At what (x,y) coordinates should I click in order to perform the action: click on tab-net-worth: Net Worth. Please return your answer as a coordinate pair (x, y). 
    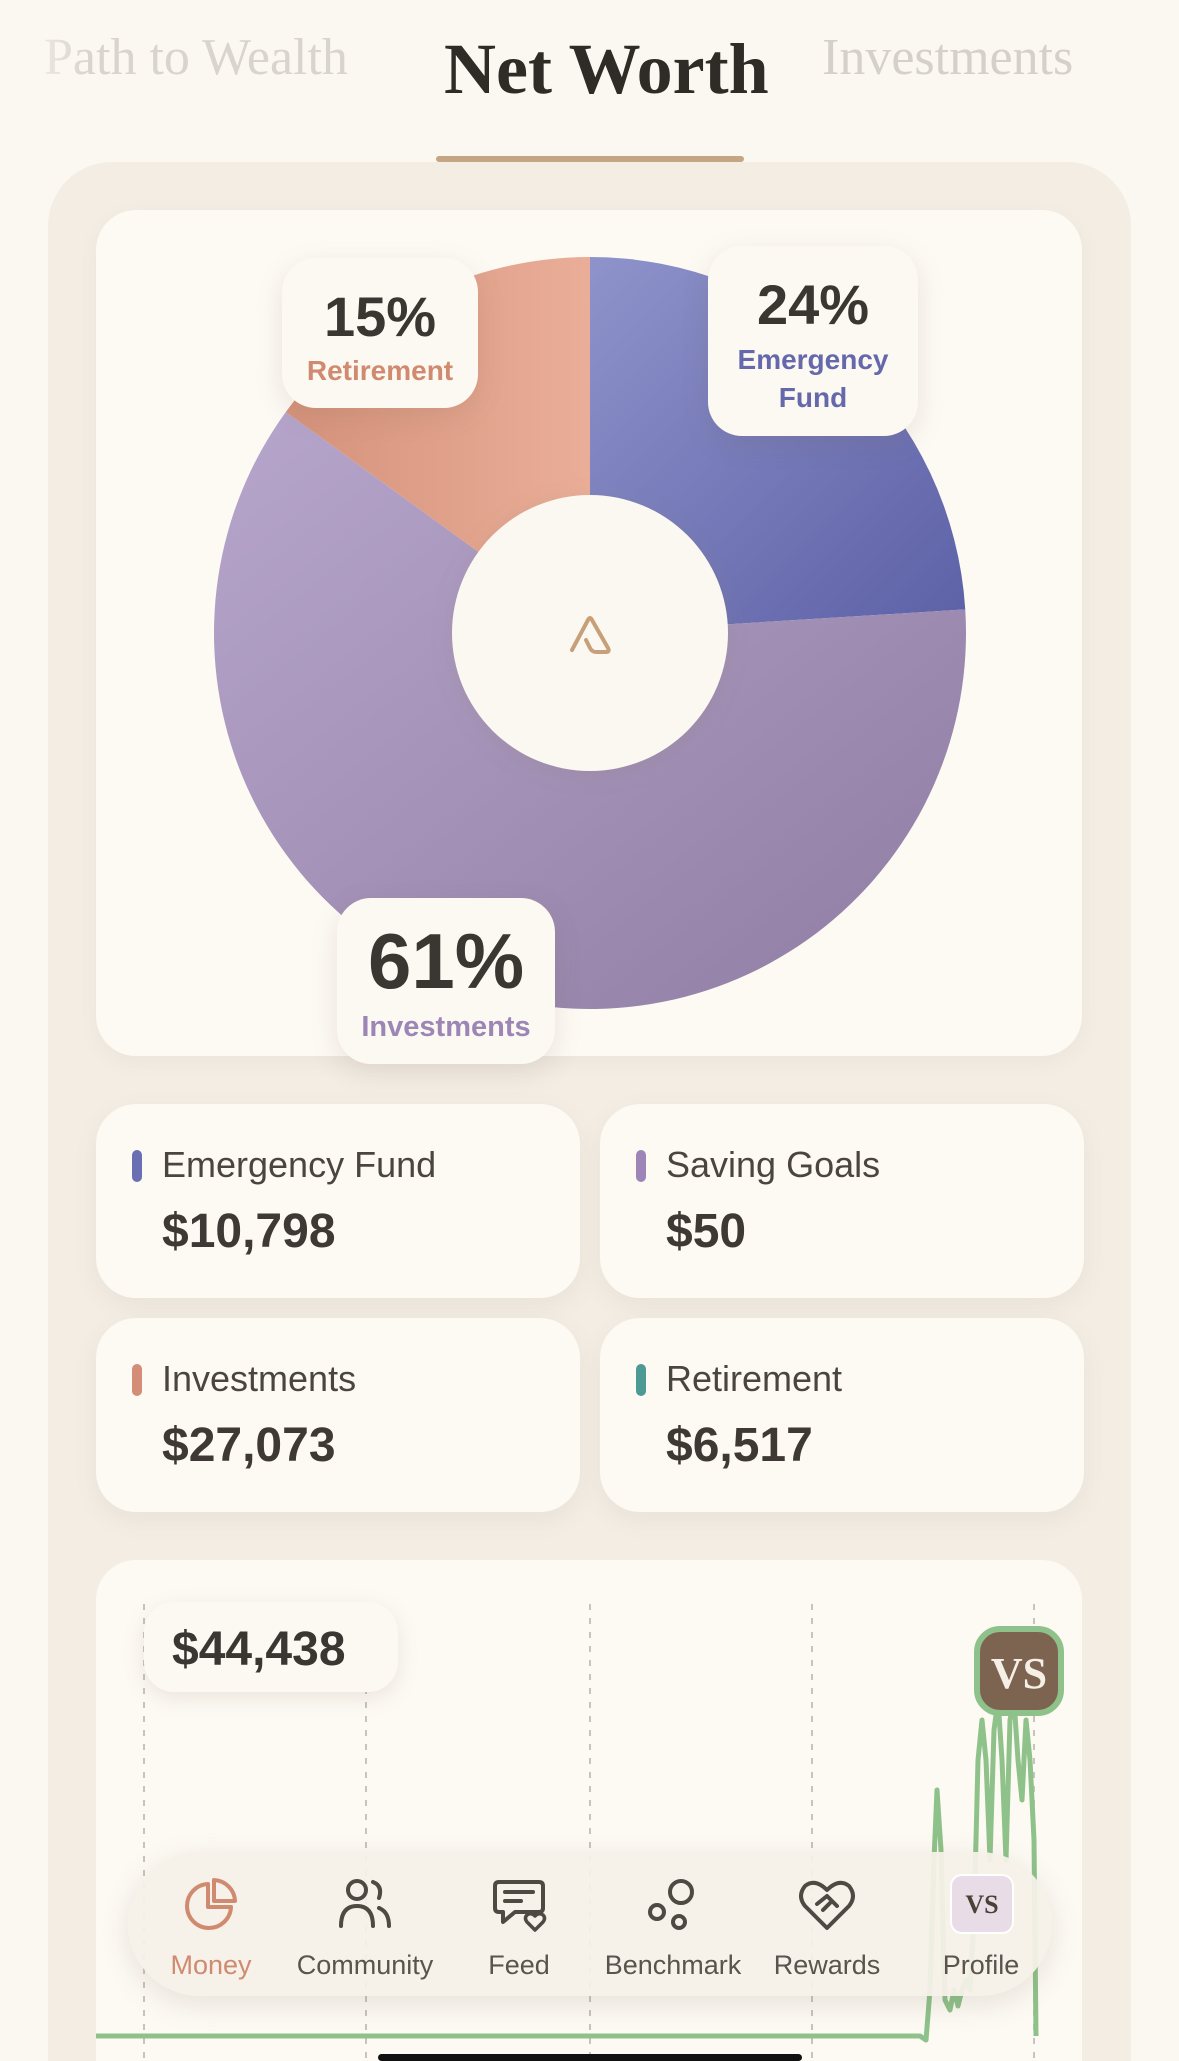
    Looking at the image, I should click on (606, 69).